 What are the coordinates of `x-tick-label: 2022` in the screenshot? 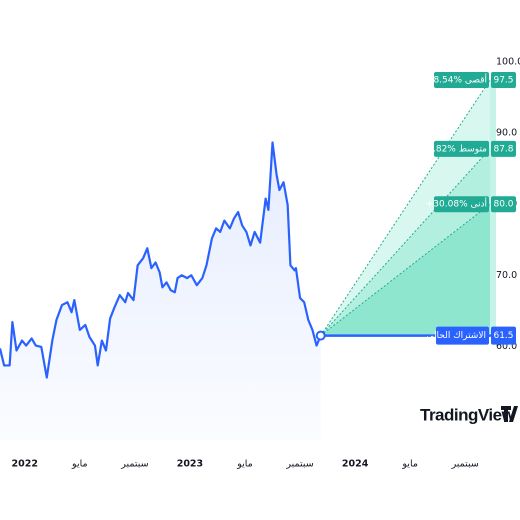 It's located at (25, 464).